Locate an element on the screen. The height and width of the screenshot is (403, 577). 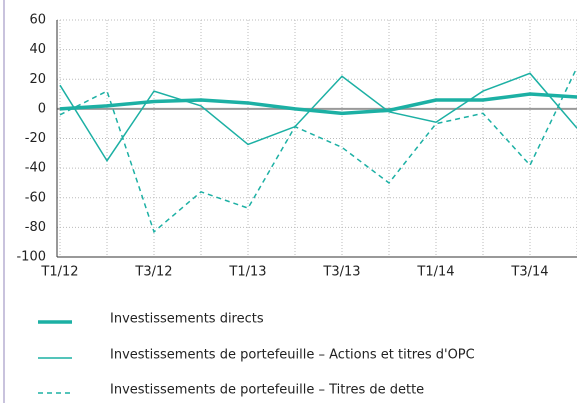
y-tick-label: 0 is located at coordinates (42, 108).